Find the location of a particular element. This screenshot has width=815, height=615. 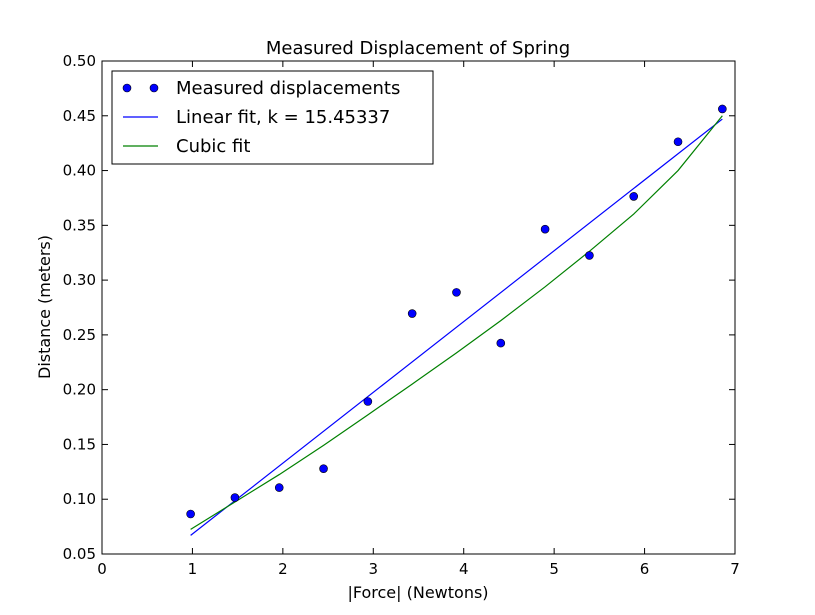

x-tick-label: 2 is located at coordinates (283, 569).